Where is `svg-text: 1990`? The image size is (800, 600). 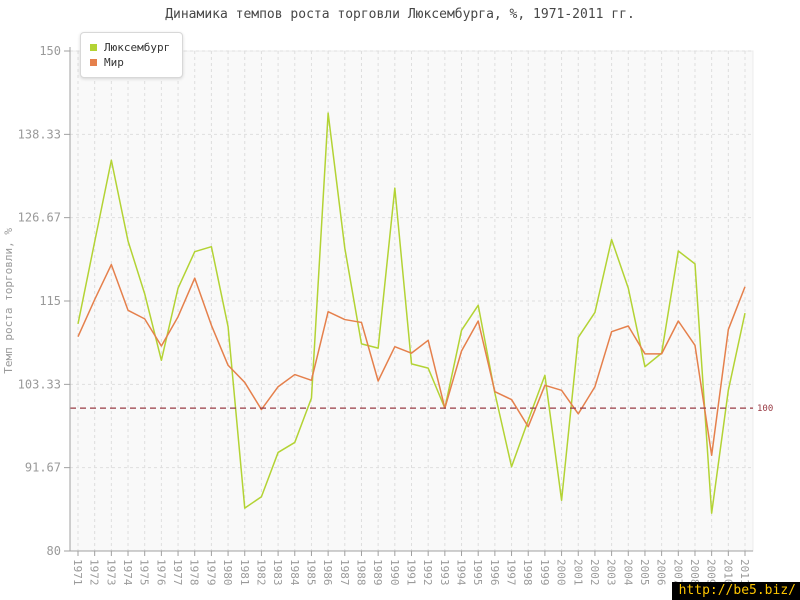
svg-text: 1990 is located at coordinates (394, 572).